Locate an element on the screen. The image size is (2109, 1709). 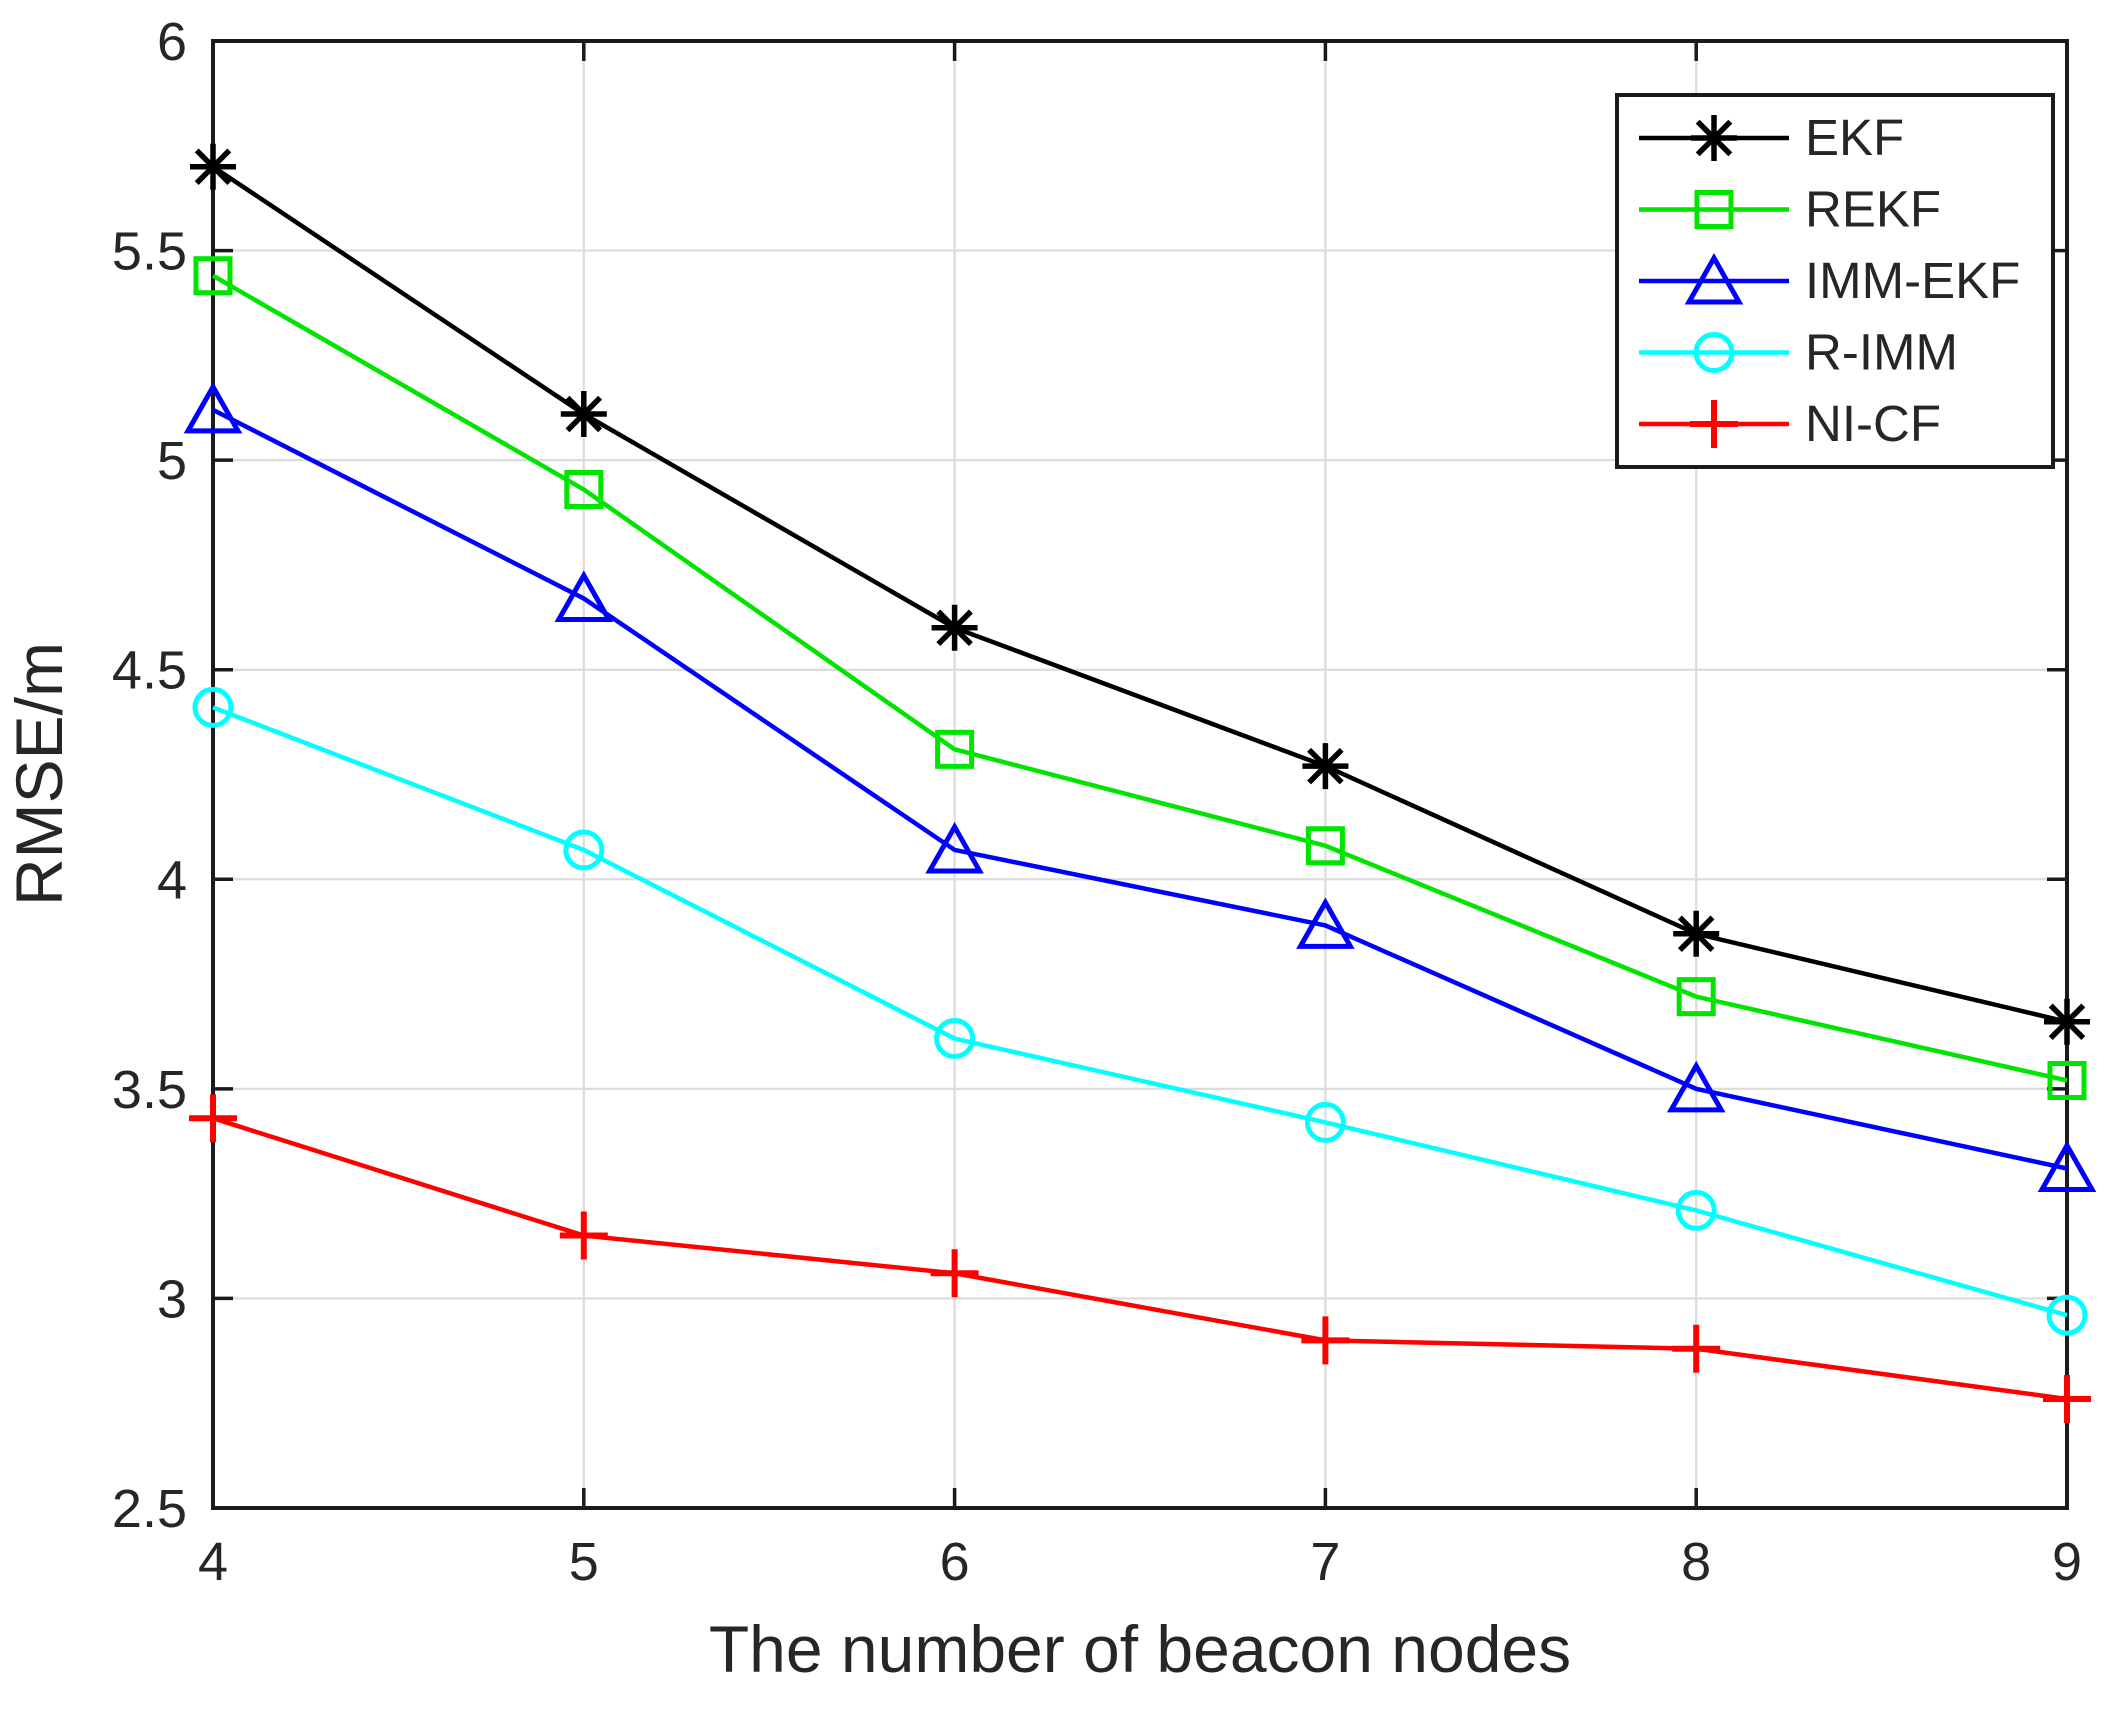
legend-item-r-imm: R-IMM is located at coordinates (1798, 352).